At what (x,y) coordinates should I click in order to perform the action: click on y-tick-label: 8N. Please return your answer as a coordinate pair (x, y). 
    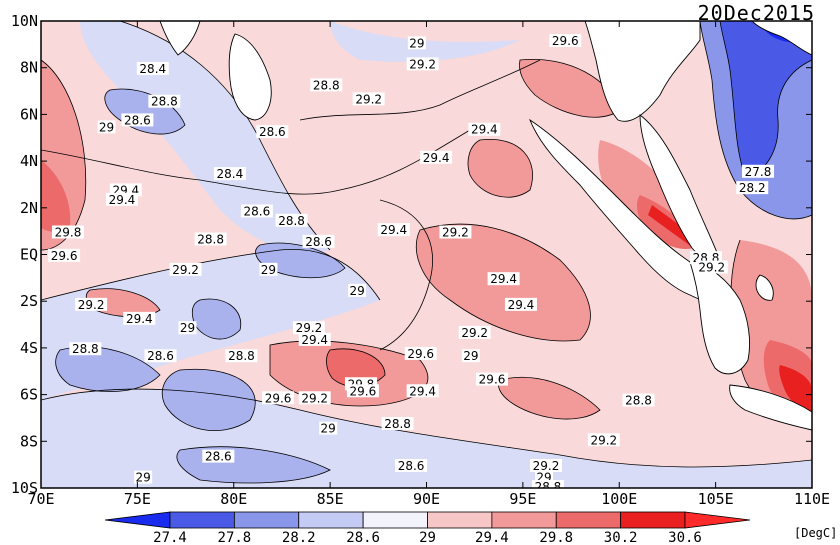
    Looking at the image, I should click on (29, 68).